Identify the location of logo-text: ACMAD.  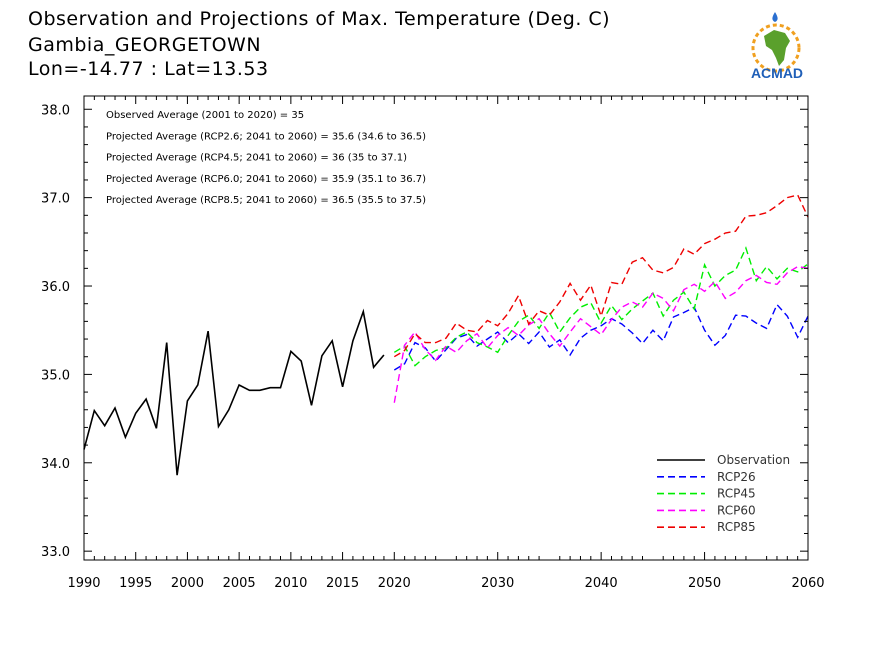
(777, 73).